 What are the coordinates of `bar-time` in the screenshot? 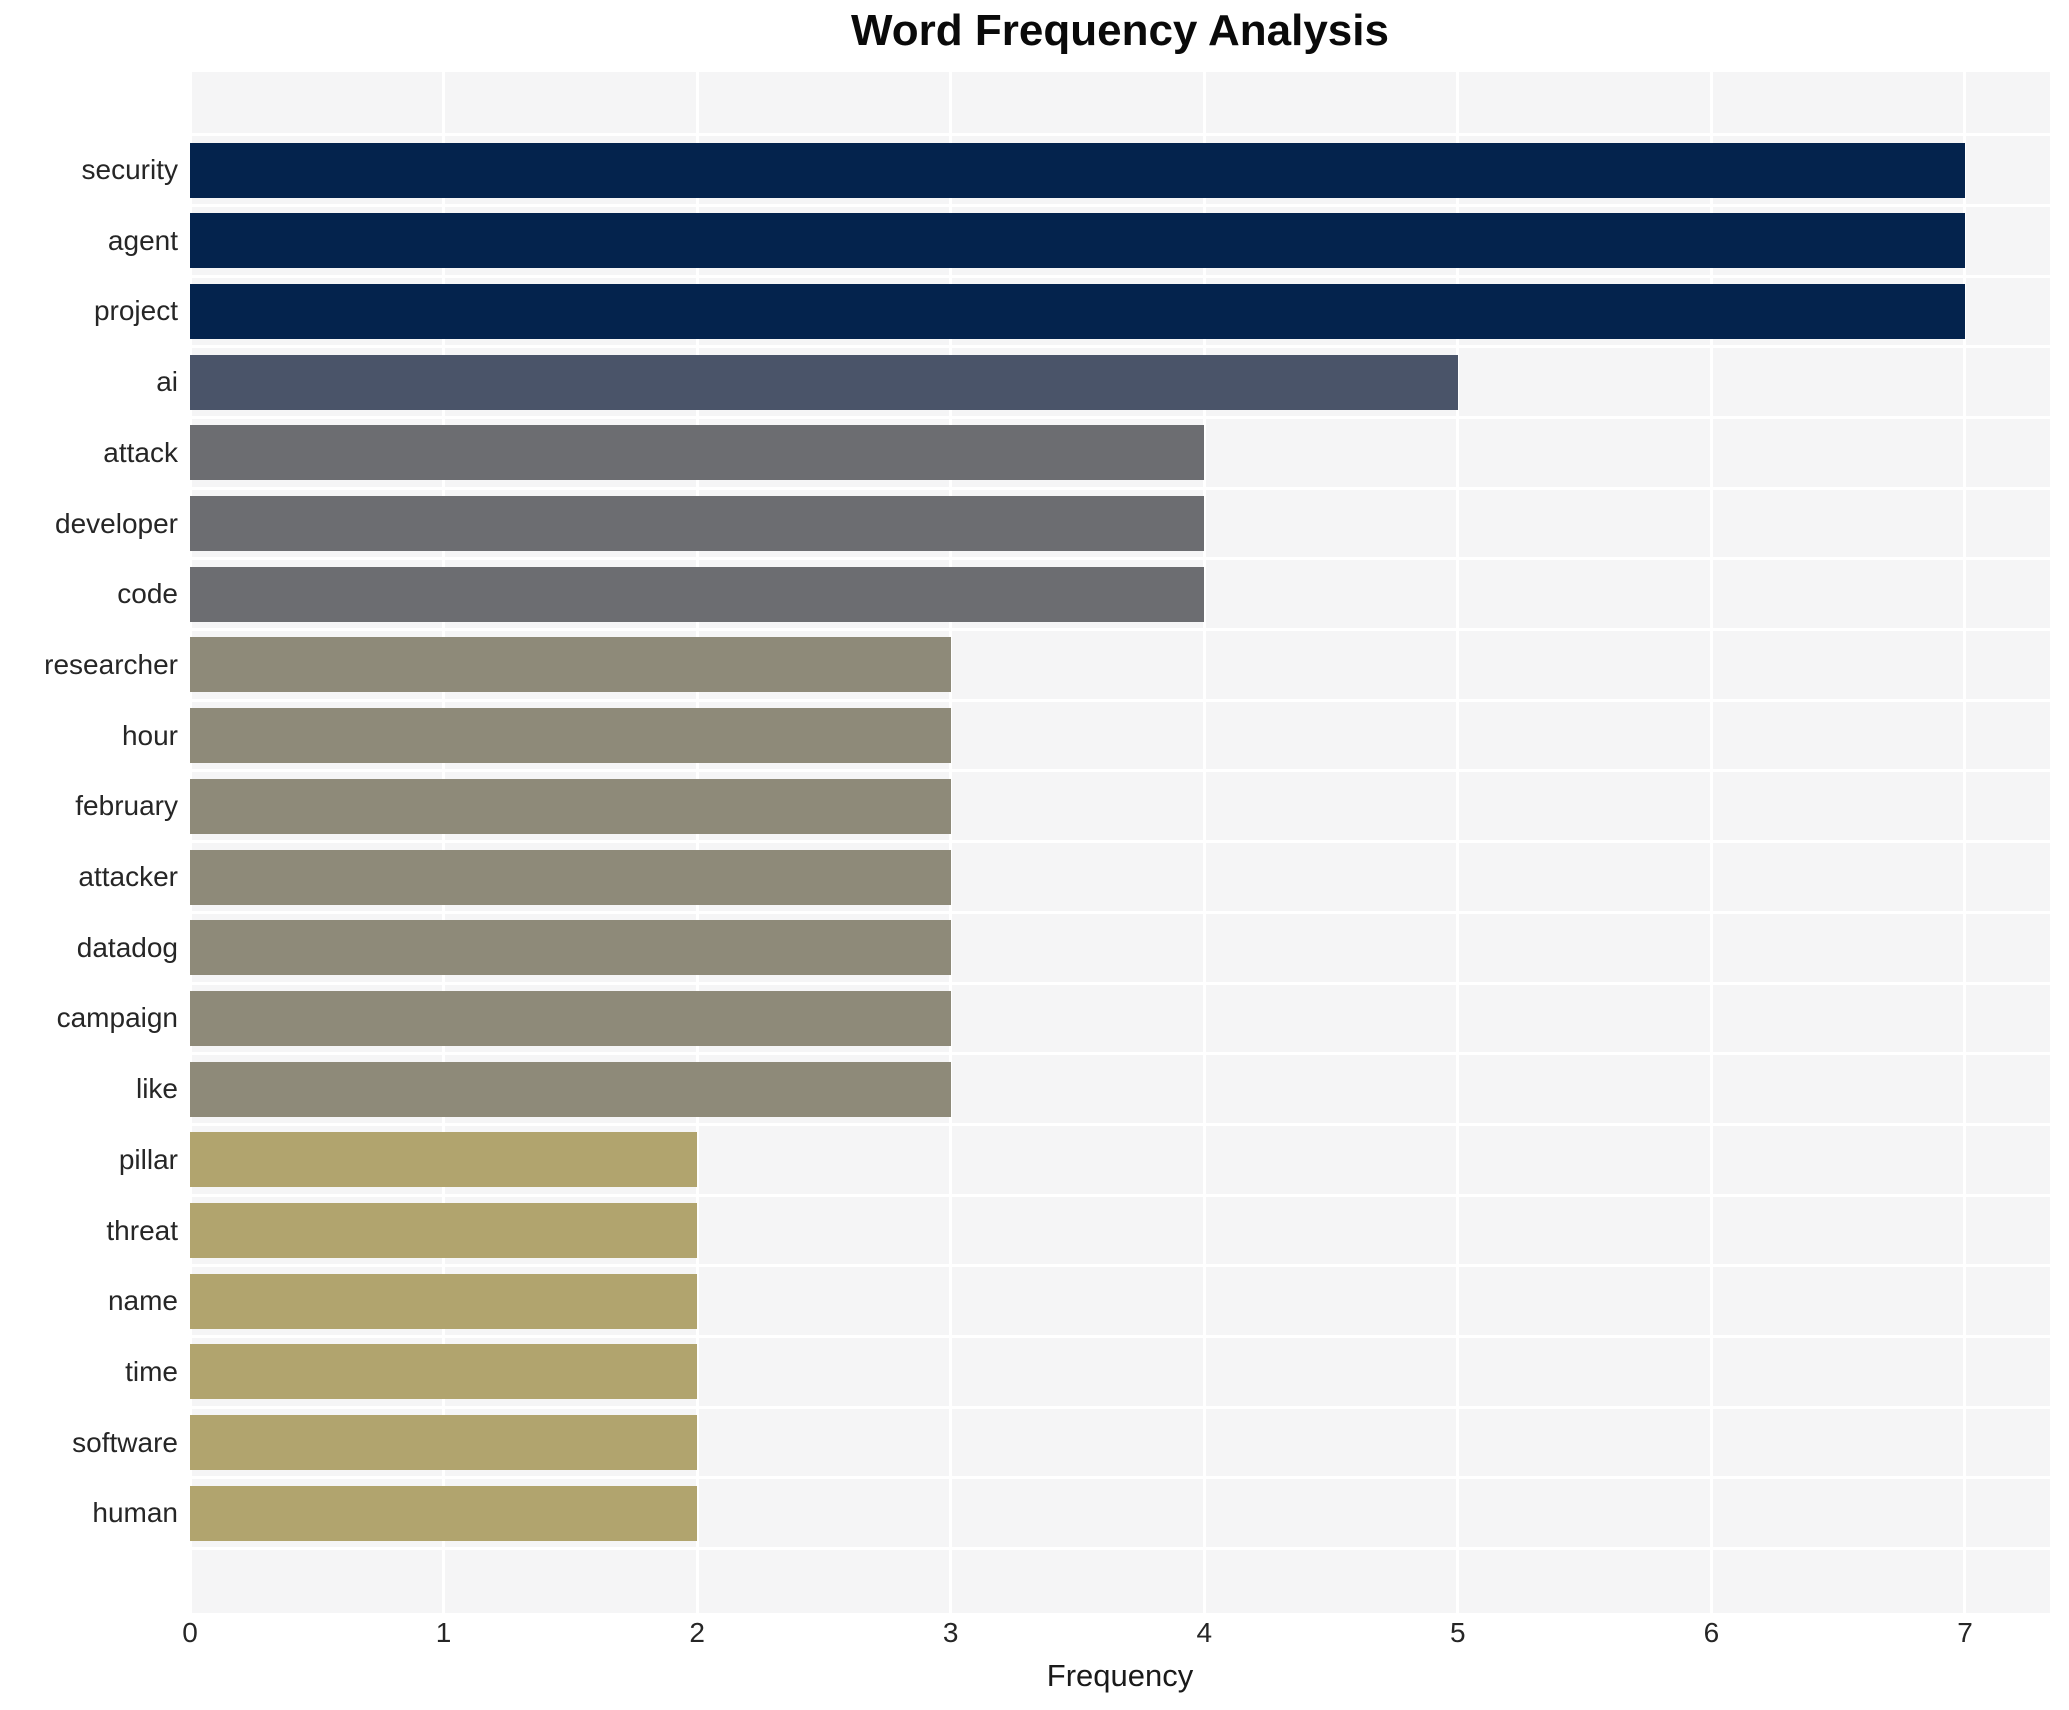 It's located at (444, 1372).